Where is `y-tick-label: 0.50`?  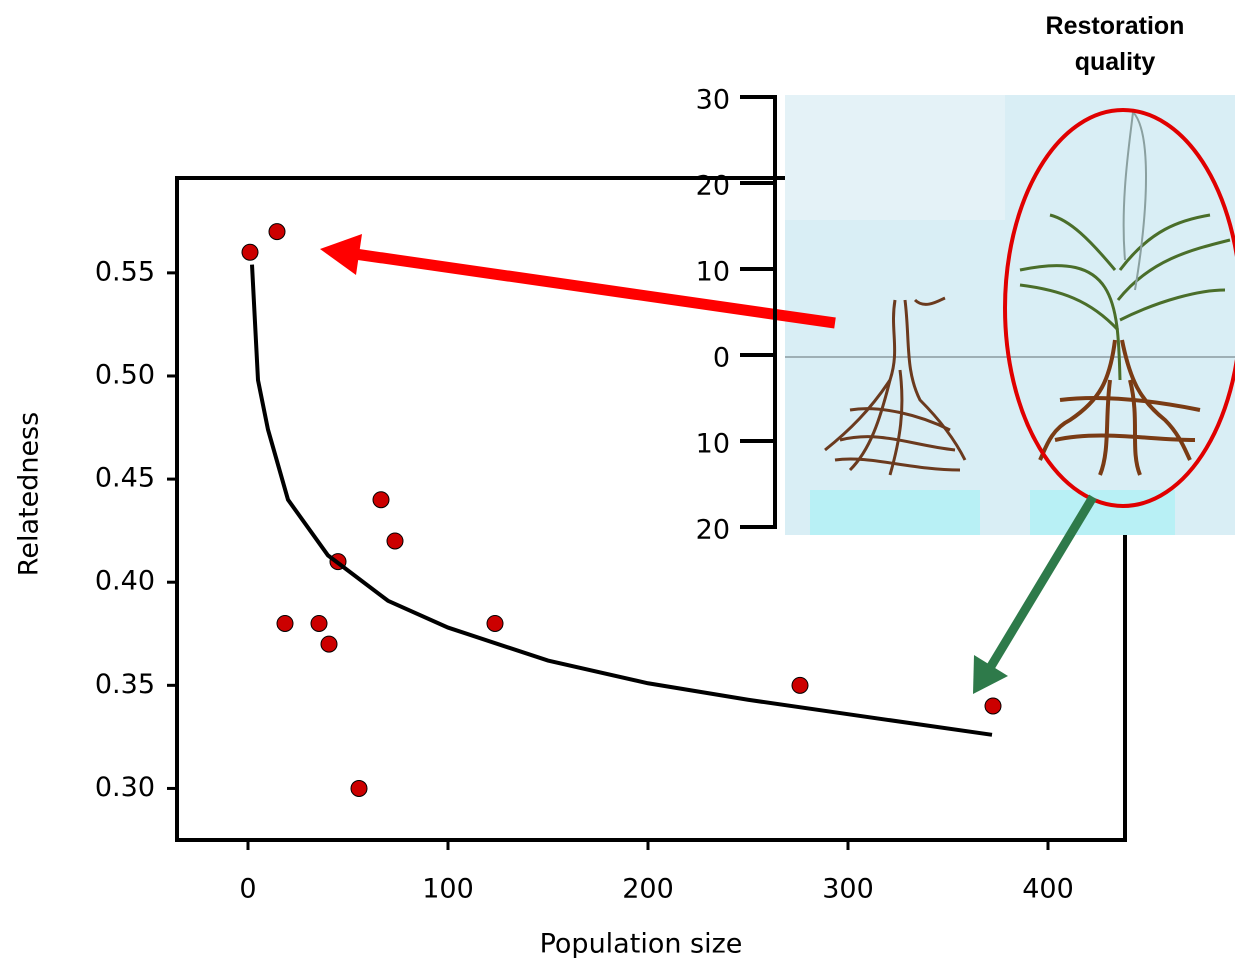 y-tick-label: 0.50 is located at coordinates (125, 374).